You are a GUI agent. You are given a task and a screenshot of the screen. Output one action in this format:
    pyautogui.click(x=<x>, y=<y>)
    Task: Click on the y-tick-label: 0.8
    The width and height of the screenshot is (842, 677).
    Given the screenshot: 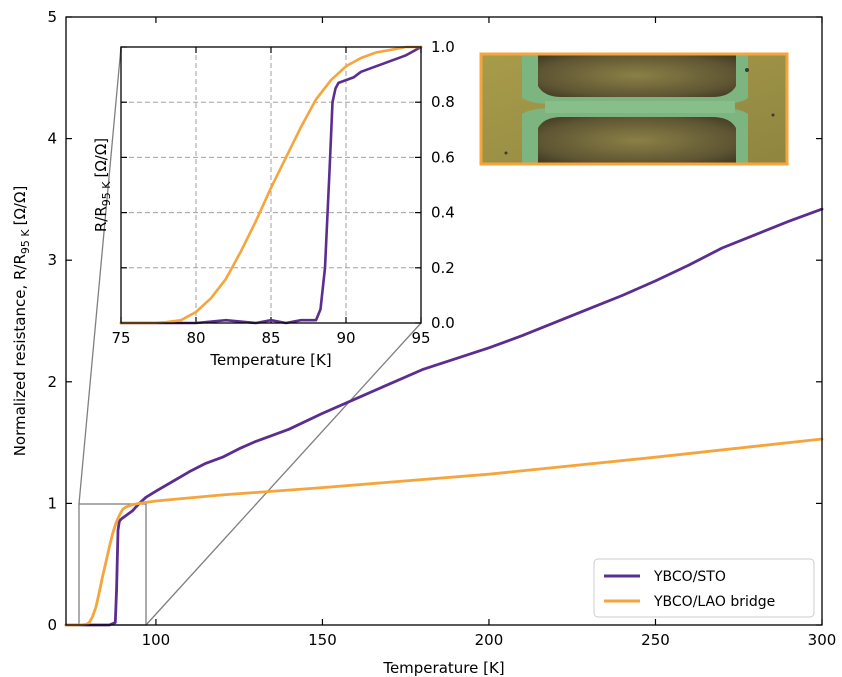 What is the action you would take?
    pyautogui.click(x=443, y=102)
    